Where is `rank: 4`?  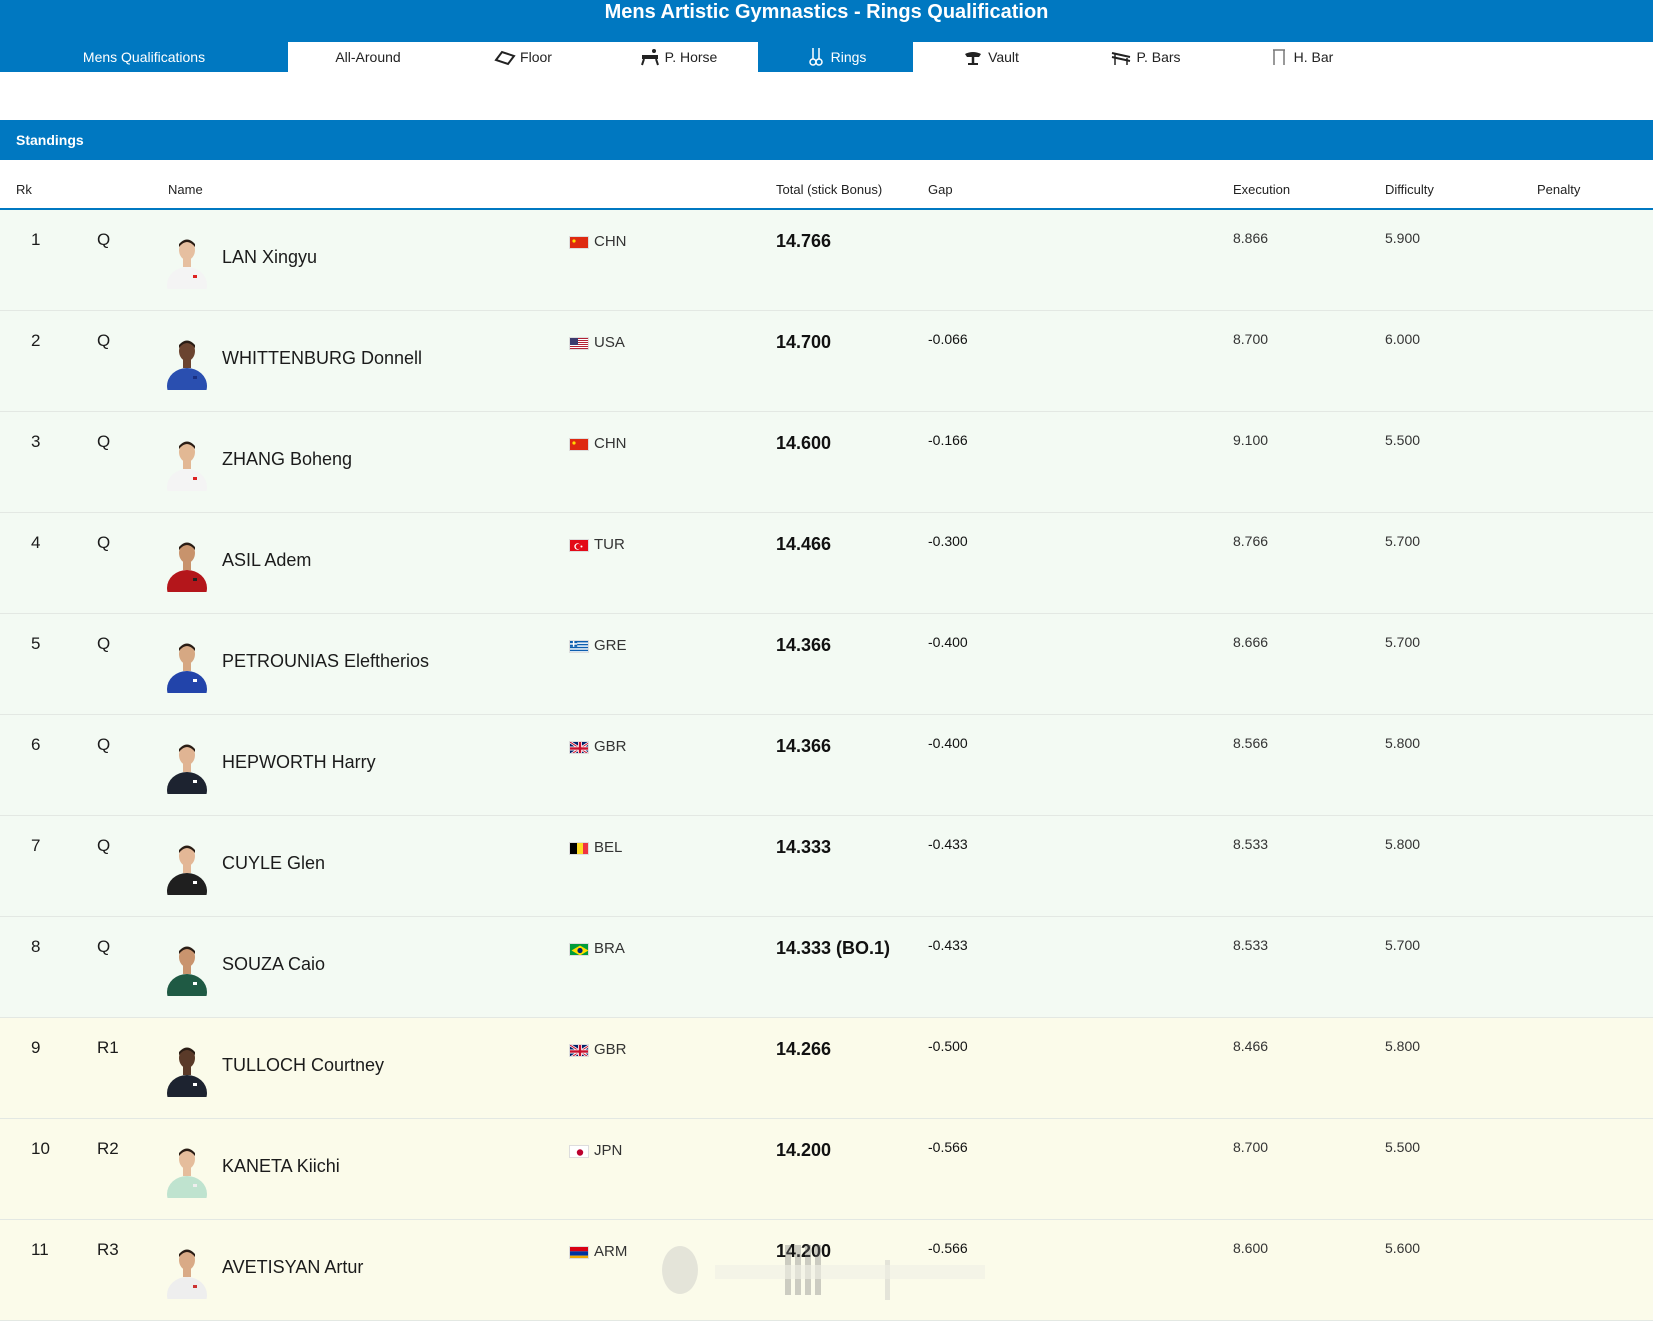
rank: 4 is located at coordinates (36, 542).